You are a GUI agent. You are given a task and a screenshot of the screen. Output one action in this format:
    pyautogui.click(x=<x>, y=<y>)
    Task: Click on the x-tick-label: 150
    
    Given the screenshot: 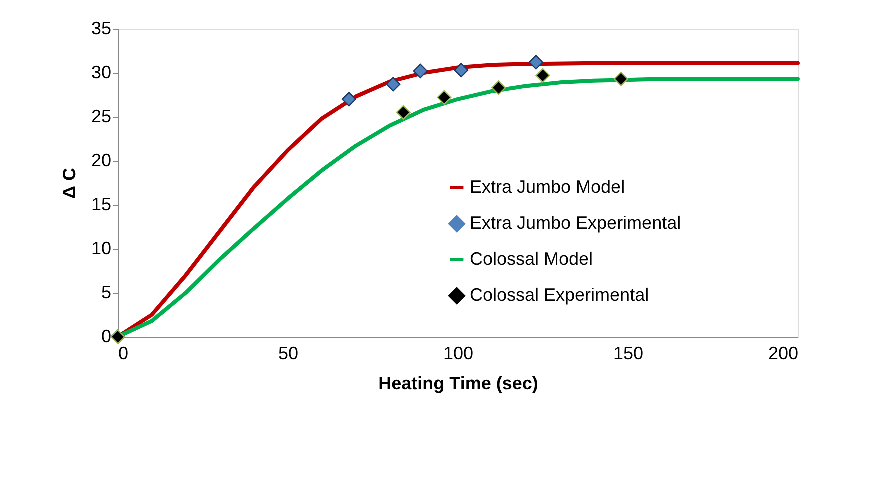 What is the action you would take?
    pyautogui.click(x=628, y=354)
    